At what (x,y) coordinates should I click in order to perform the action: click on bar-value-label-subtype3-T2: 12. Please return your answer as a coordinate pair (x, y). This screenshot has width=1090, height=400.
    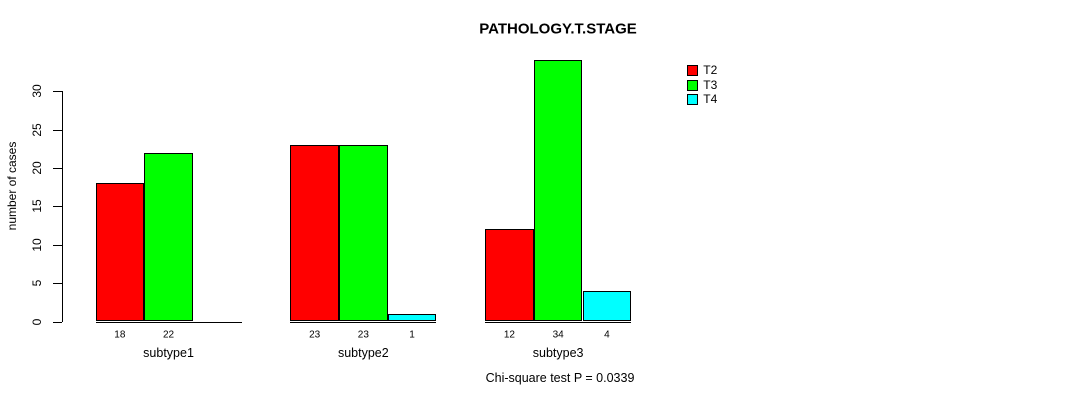
    Looking at the image, I should click on (509, 334).